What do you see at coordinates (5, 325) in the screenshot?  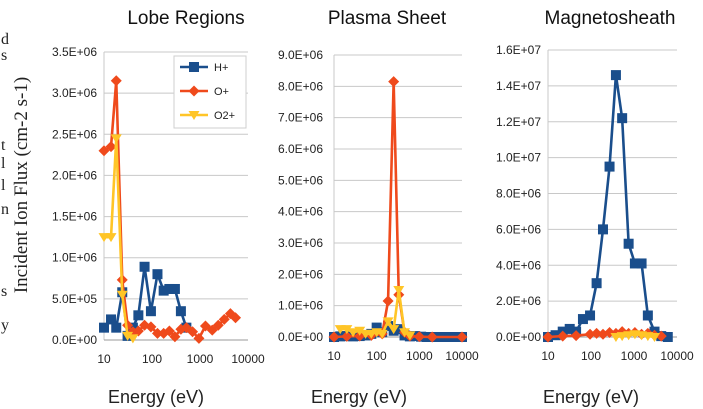 I see `edge-text-fragment: y` at bounding box center [5, 325].